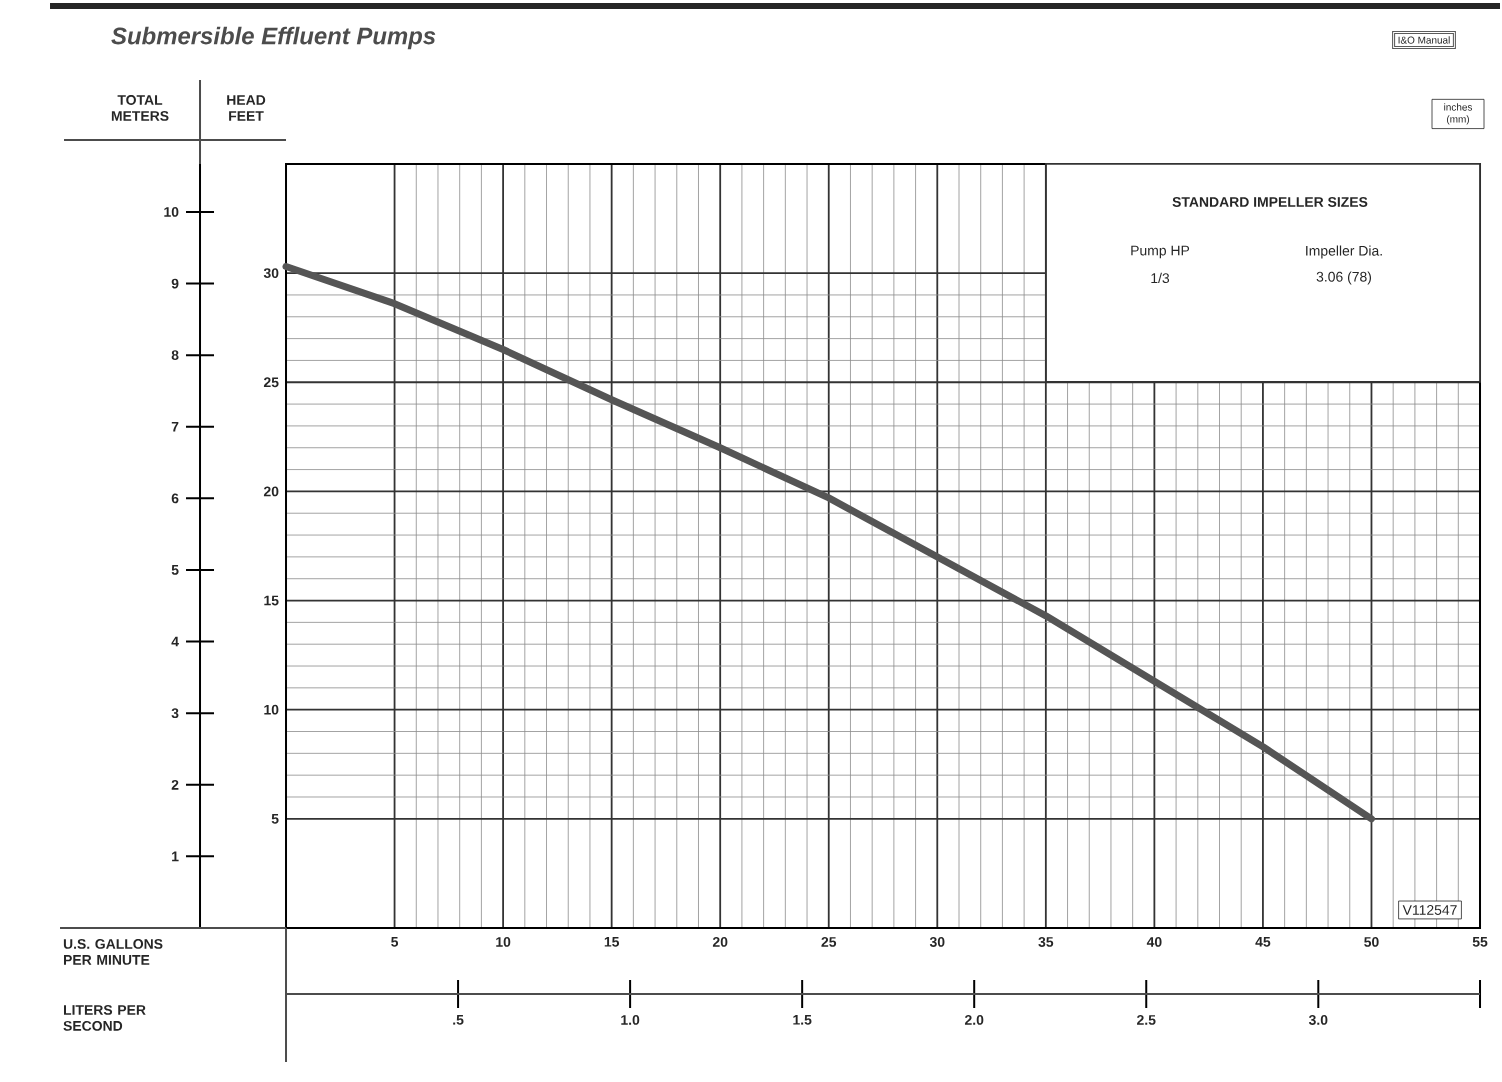 The width and height of the screenshot is (1502, 1082). Describe the element at coordinates (273, 38) in the screenshot. I see `chart-title: Submersible Effluent Pumps` at that location.